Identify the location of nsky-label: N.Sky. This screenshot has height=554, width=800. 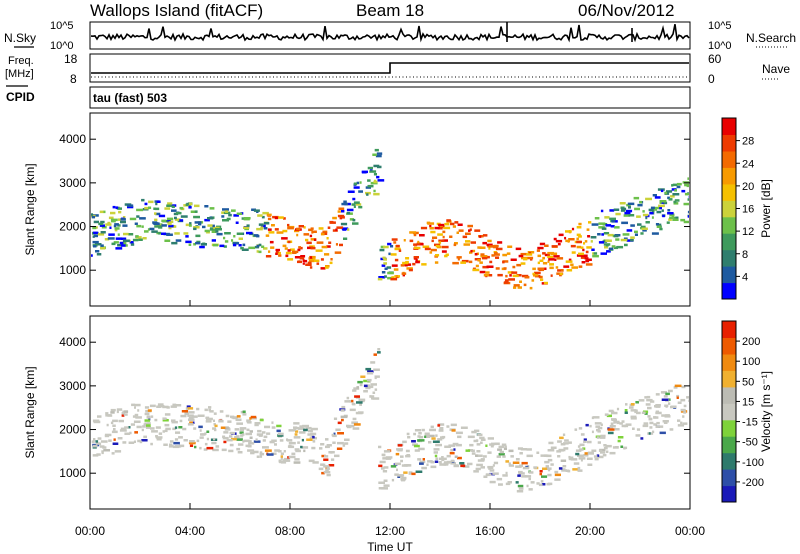
(20, 38).